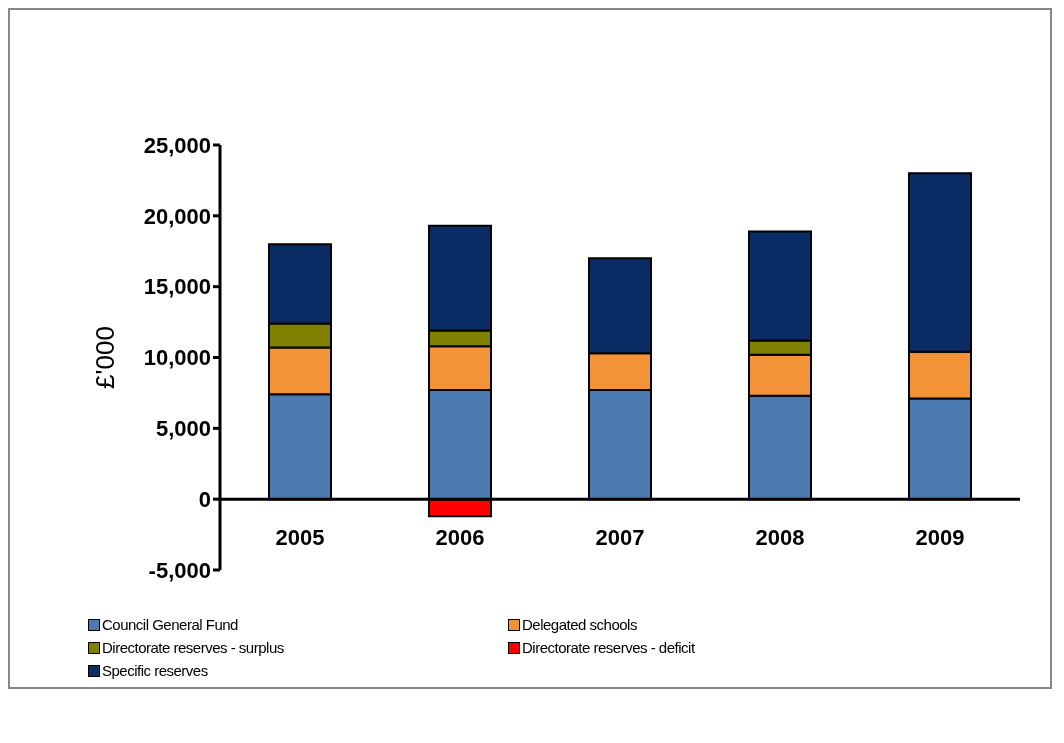 The width and height of the screenshot is (1064, 743). What do you see at coordinates (155, 670) in the screenshot?
I see `legend-label: Specific reserves` at bounding box center [155, 670].